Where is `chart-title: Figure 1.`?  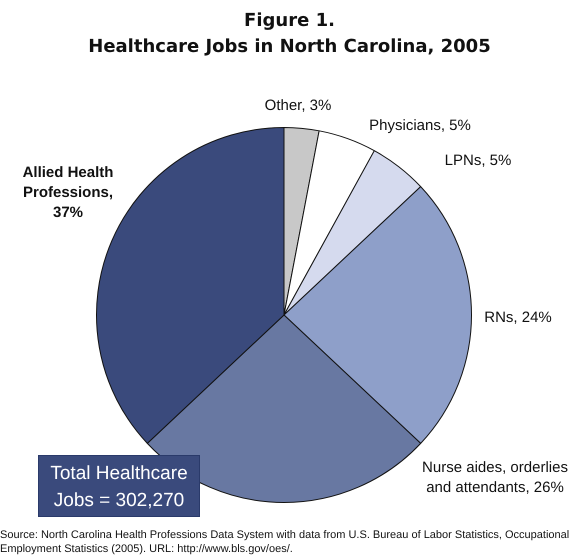
chart-title: Figure 1. is located at coordinates (289, 21).